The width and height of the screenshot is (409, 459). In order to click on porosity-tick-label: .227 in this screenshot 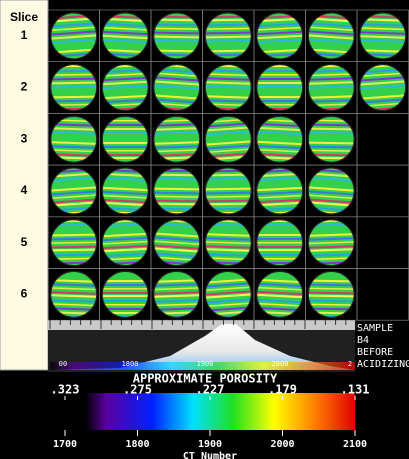, I will do `click(210, 390)`.